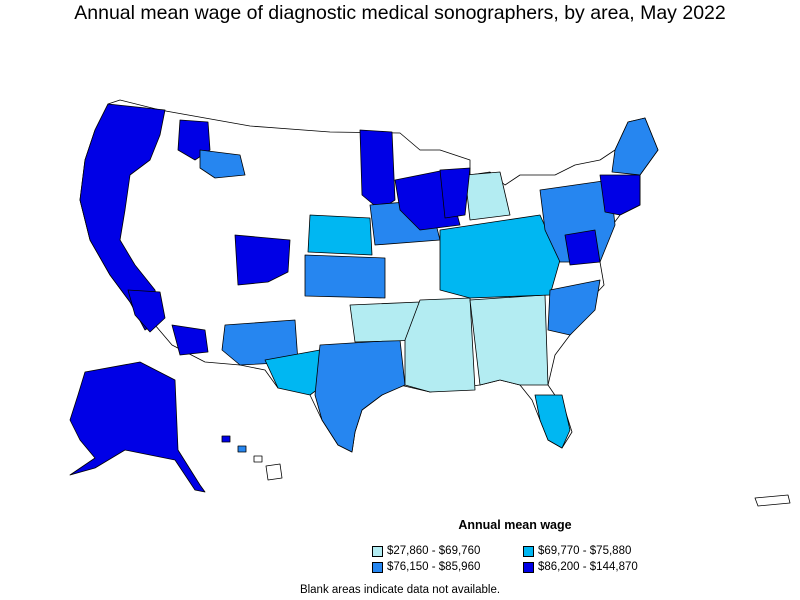 Image resolution: width=800 pixels, height=600 pixels. Describe the element at coordinates (137, 427) in the screenshot. I see `alaska` at that location.